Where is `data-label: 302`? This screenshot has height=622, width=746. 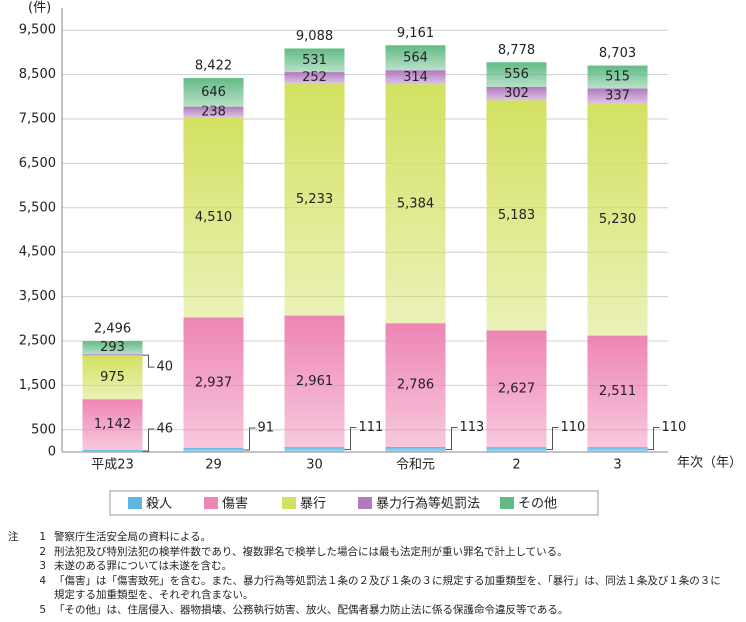
data-label: 302 is located at coordinates (516, 93).